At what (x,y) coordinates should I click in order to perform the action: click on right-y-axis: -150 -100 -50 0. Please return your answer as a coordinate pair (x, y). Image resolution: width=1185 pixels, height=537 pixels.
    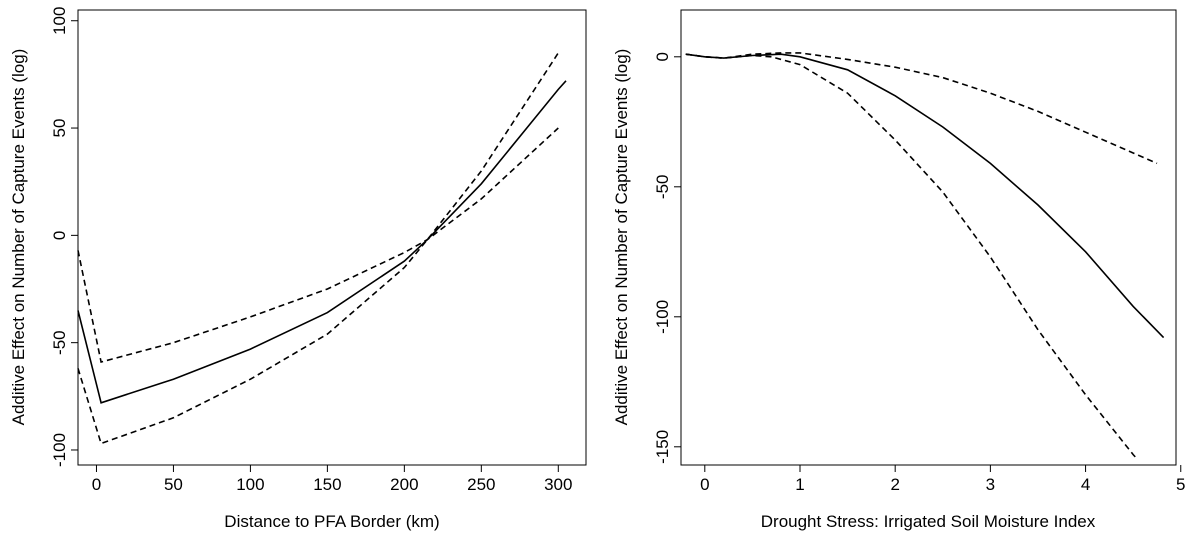
    Looking at the image, I should click on (667, 258).